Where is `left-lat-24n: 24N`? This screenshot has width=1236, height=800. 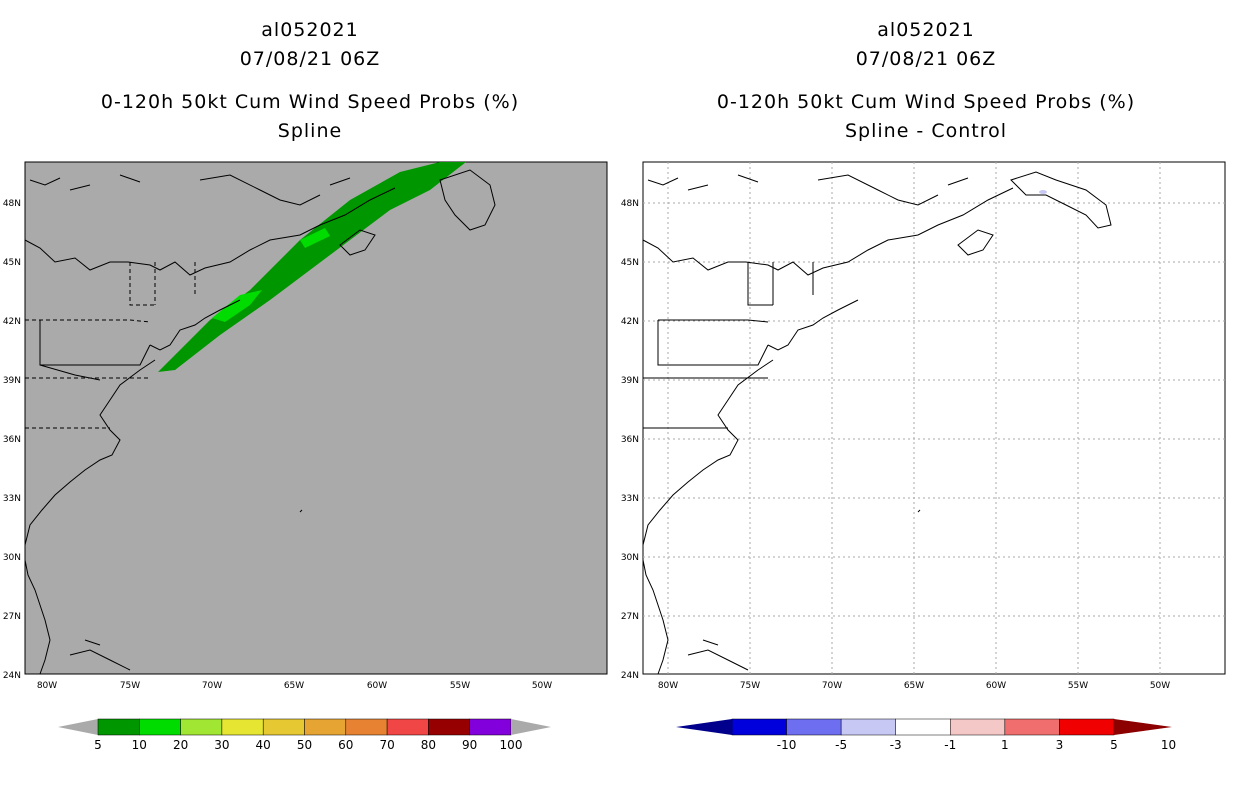
left-lat-24n: 24N is located at coordinates (12, 676).